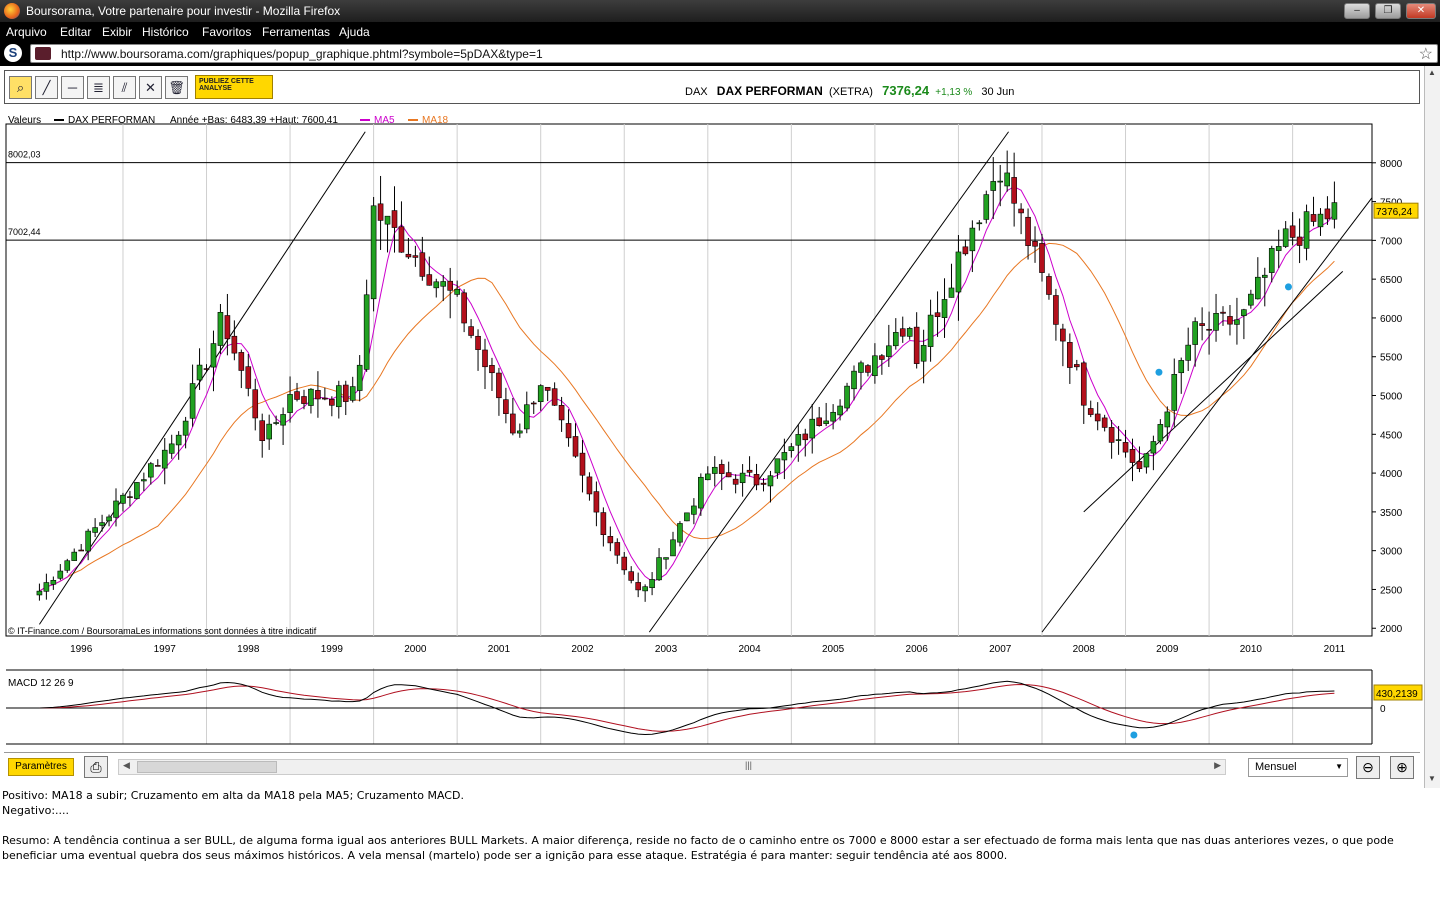  I want to click on x-tick-label: 2001, so click(499, 649).